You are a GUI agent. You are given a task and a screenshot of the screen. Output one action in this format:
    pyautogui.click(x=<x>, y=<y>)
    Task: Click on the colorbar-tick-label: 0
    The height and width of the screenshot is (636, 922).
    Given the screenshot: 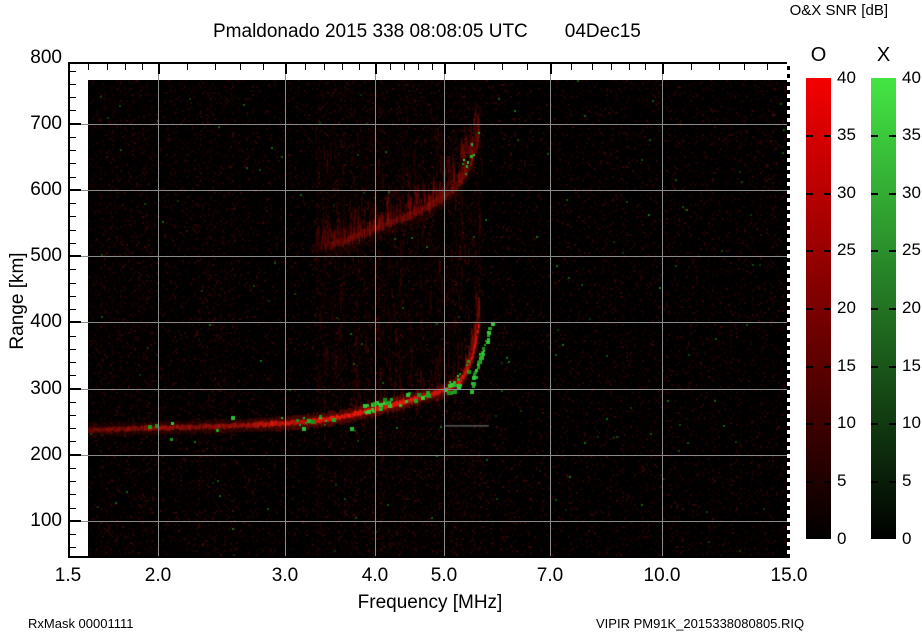 What is the action you would take?
    pyautogui.click(x=842, y=538)
    